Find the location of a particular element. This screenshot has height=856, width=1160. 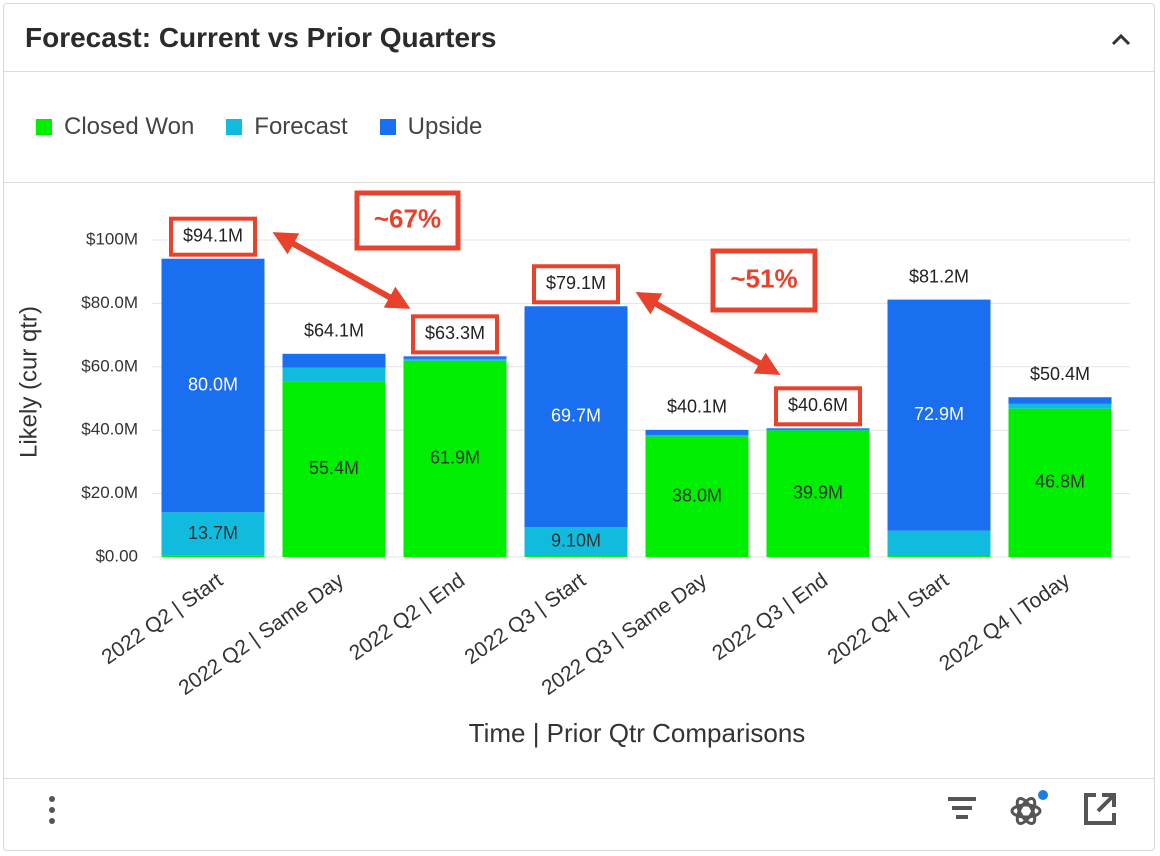

more-menu is located at coordinates (52, 811).